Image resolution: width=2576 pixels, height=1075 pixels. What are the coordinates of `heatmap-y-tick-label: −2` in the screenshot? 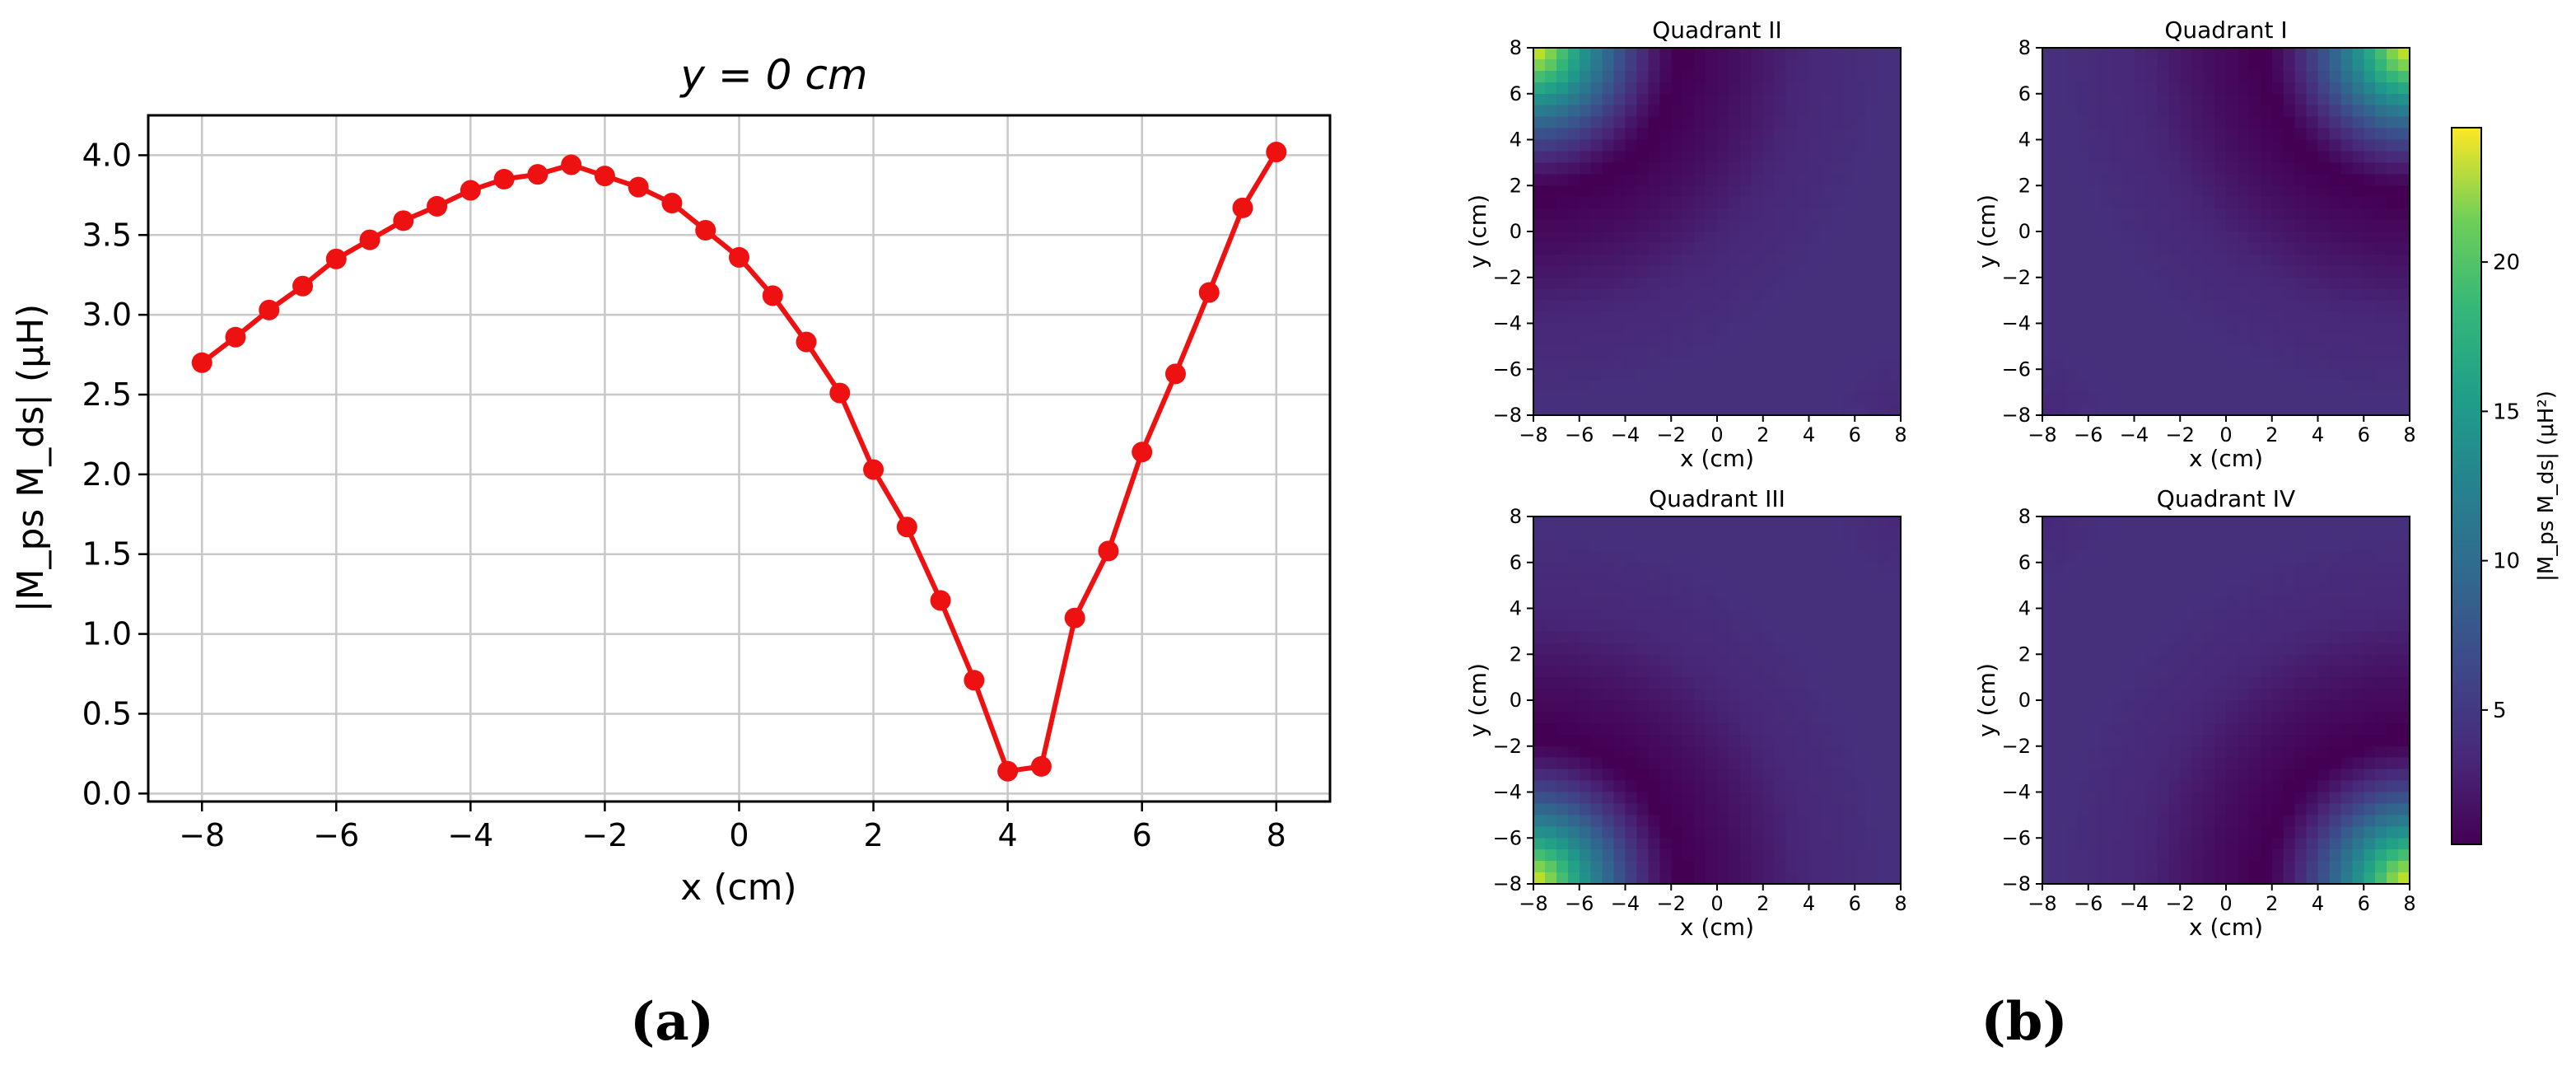 It's located at (1507, 277).